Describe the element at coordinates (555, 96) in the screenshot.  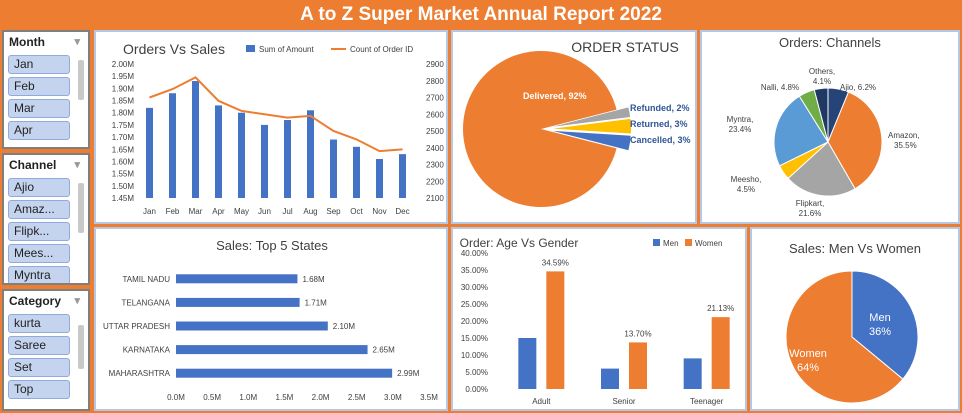
I see `slice-label-delivered: Delivered, 92%` at that location.